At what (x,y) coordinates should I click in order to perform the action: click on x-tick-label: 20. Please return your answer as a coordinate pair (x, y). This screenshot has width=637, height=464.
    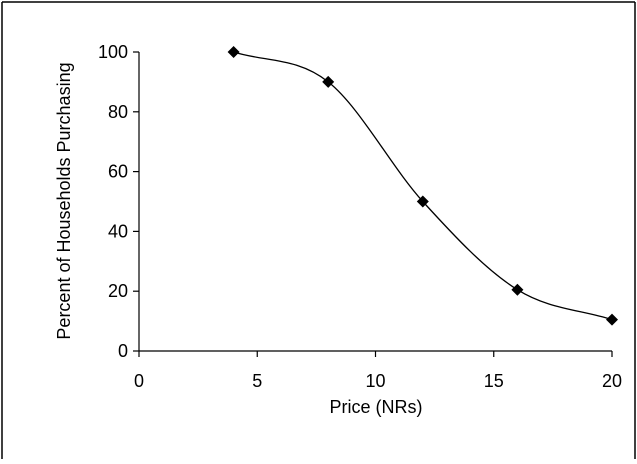
    Looking at the image, I should click on (612, 381).